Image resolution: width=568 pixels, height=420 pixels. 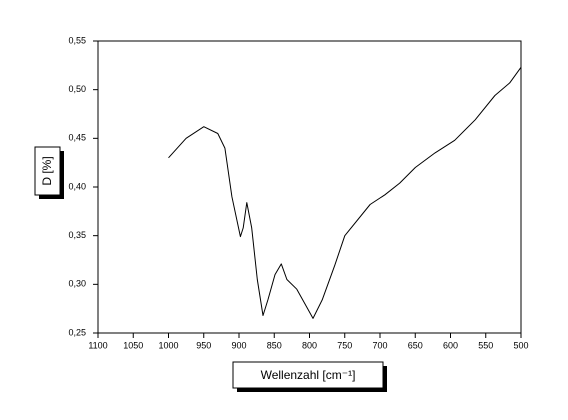 What do you see at coordinates (238, 345) in the screenshot?
I see `x-tick-label: 900` at bounding box center [238, 345].